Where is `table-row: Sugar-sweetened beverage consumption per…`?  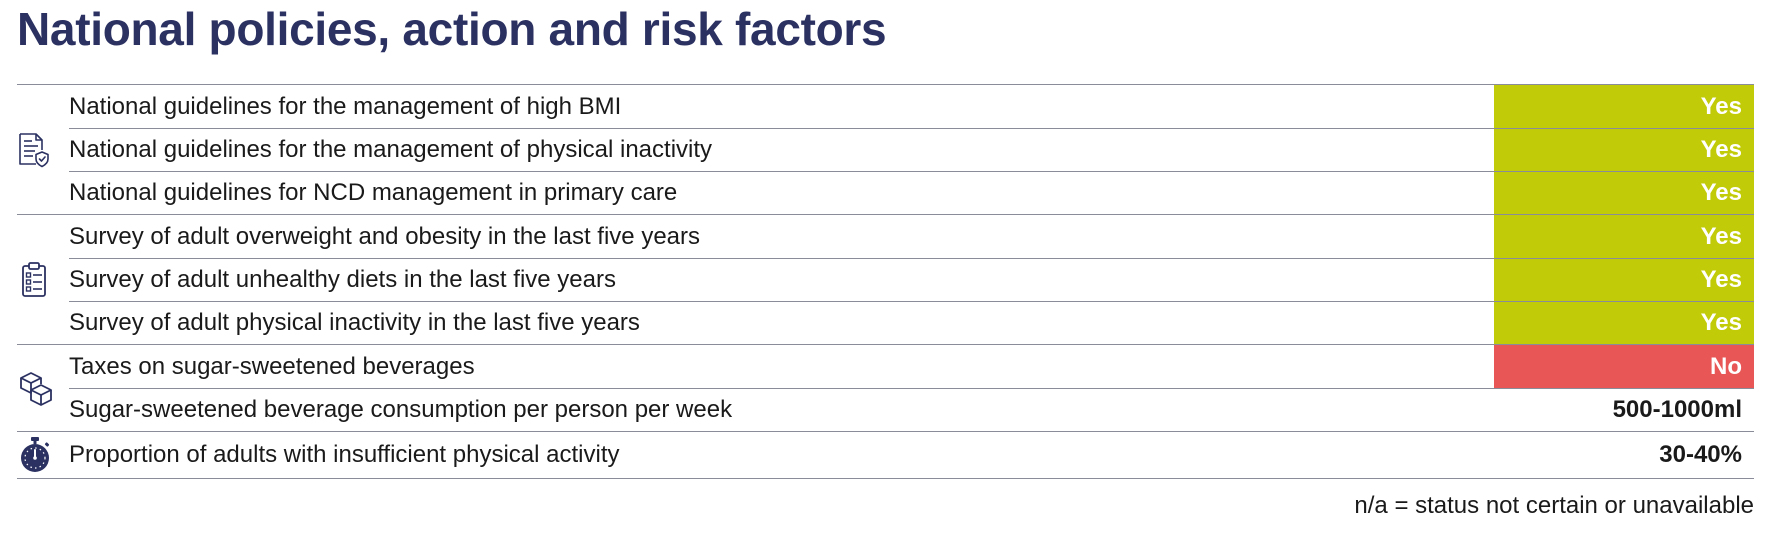
table-row: Sugar-sweetened beverage consumption per… is located at coordinates (911, 409).